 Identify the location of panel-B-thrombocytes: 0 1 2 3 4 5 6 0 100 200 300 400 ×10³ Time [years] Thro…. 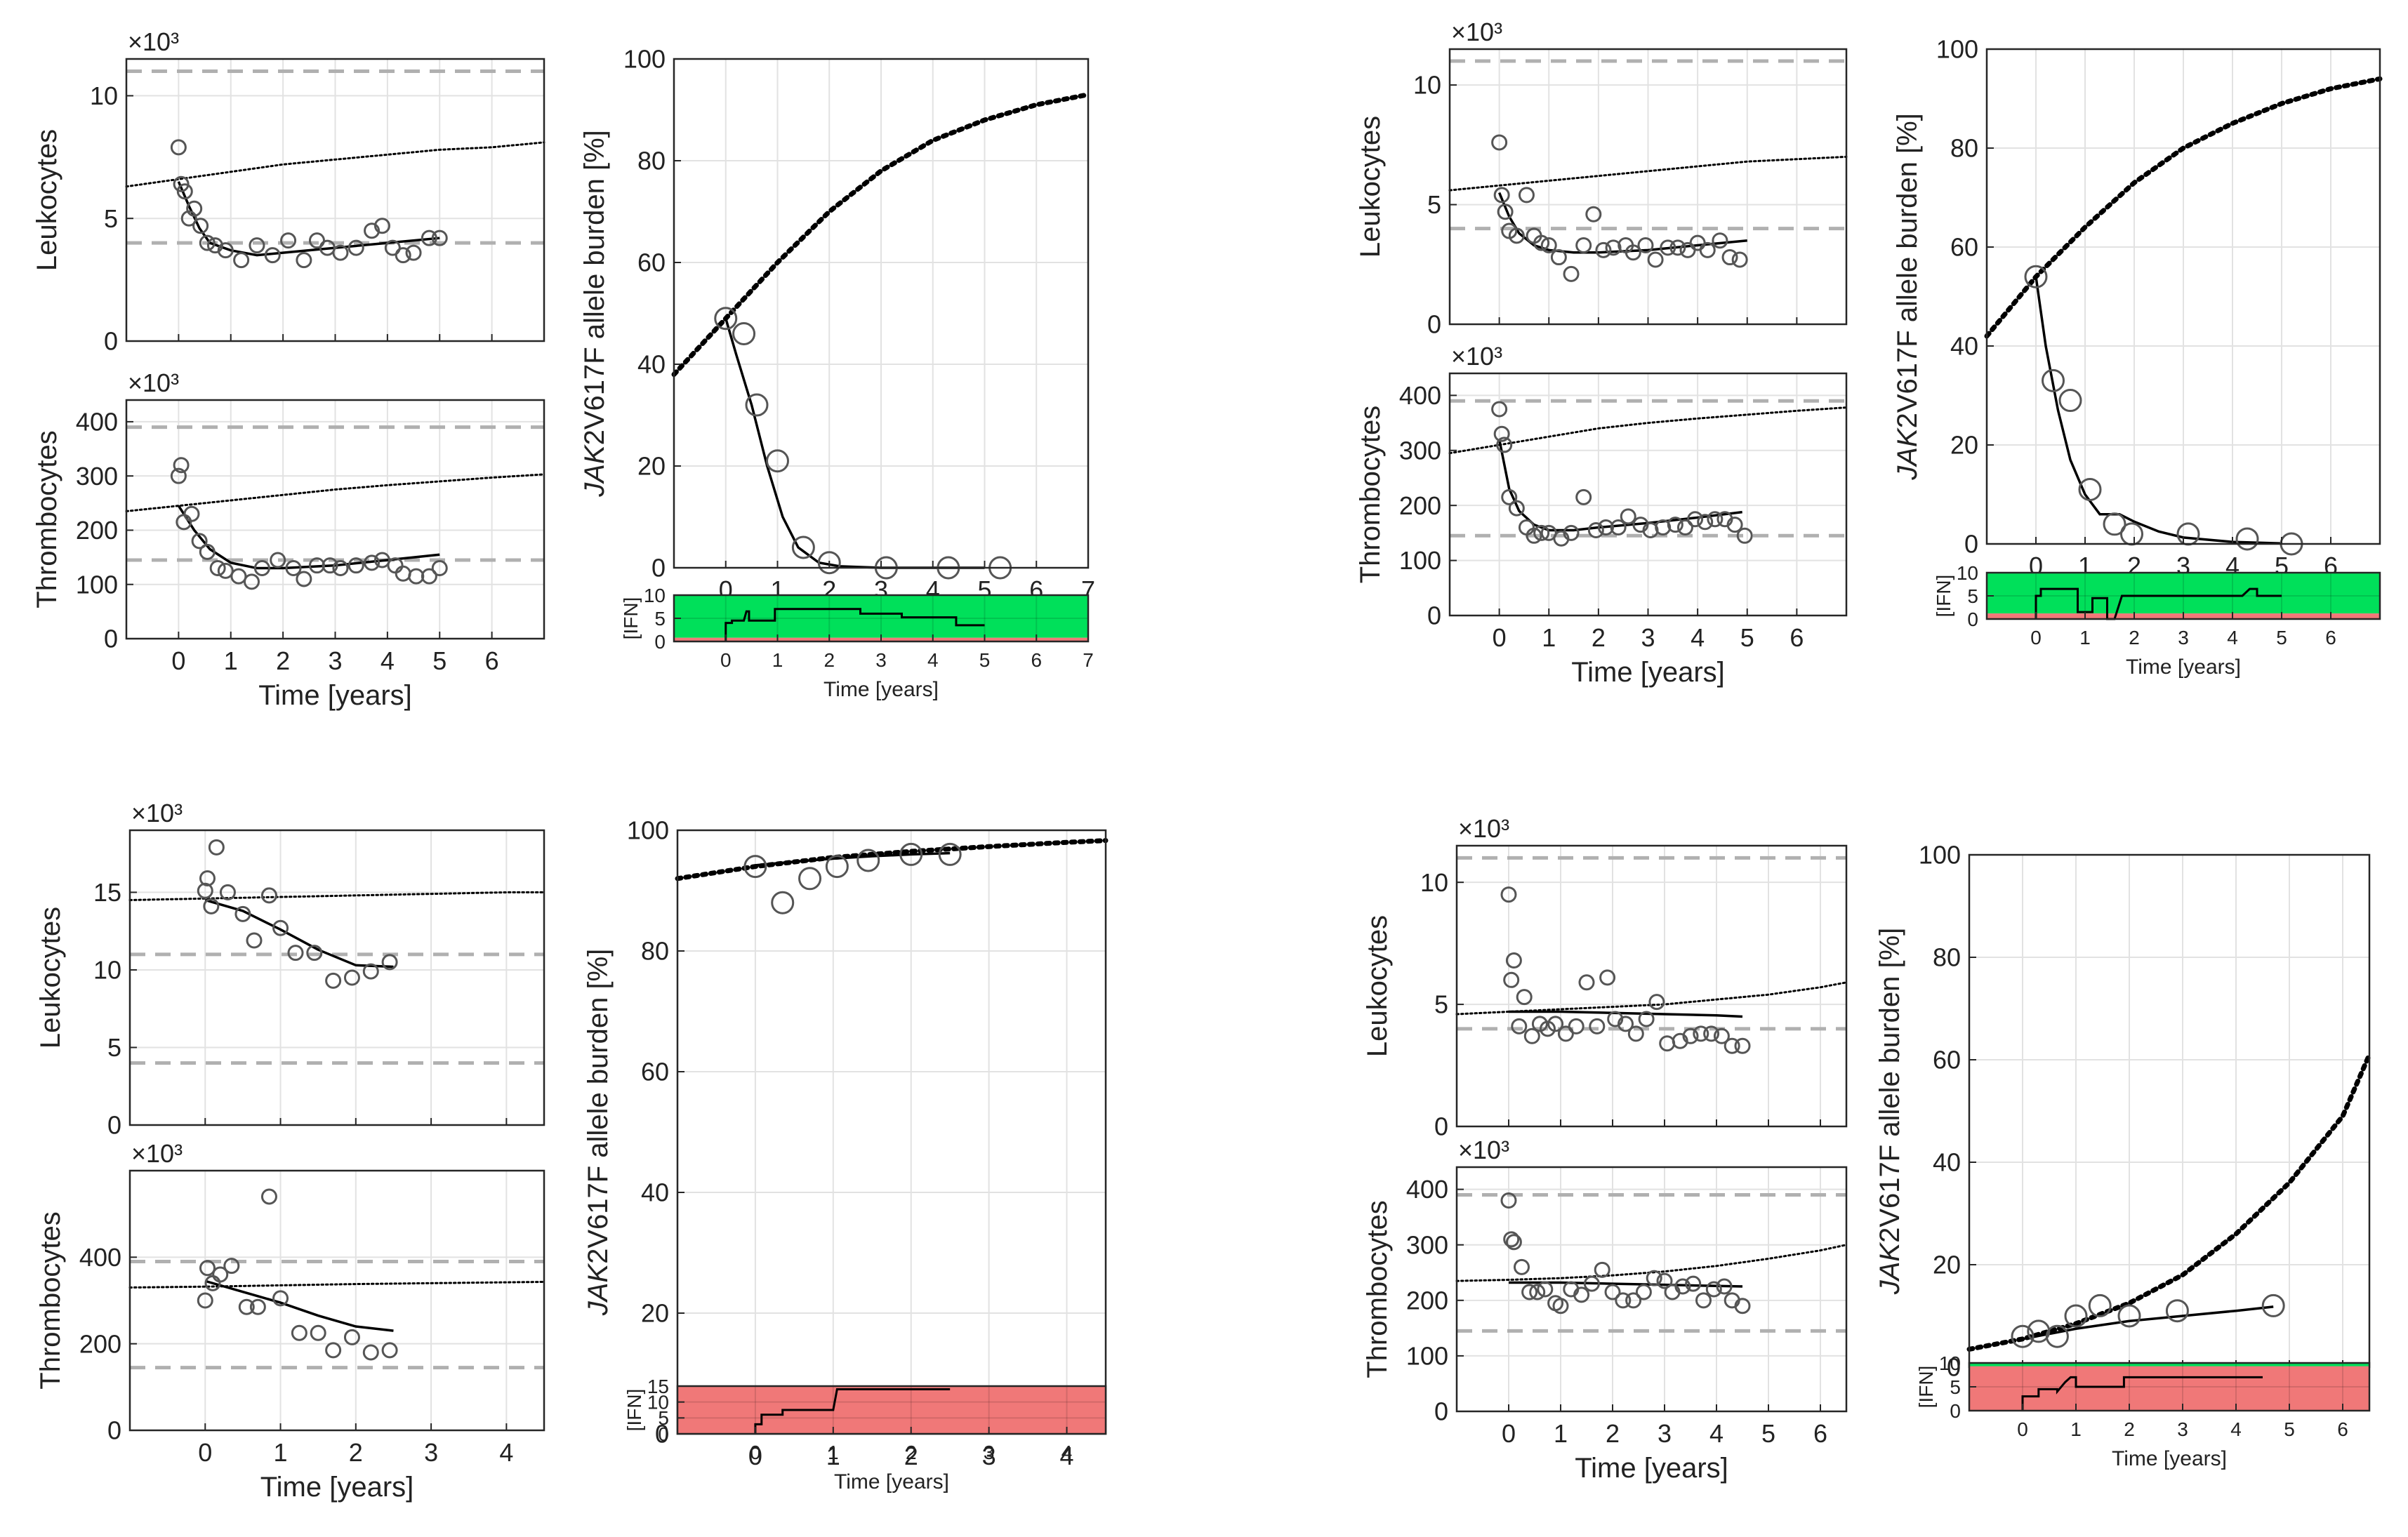
(1601, 515).